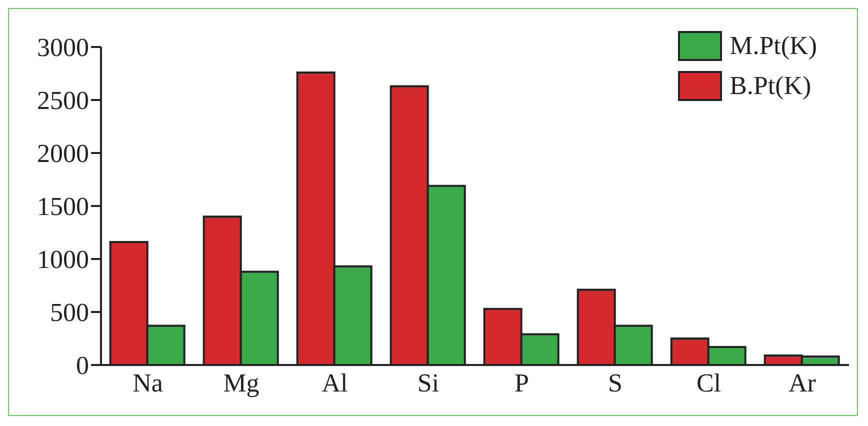 The height and width of the screenshot is (426, 868). What do you see at coordinates (82, 365) in the screenshot?
I see `y-tick-label: 0` at bounding box center [82, 365].